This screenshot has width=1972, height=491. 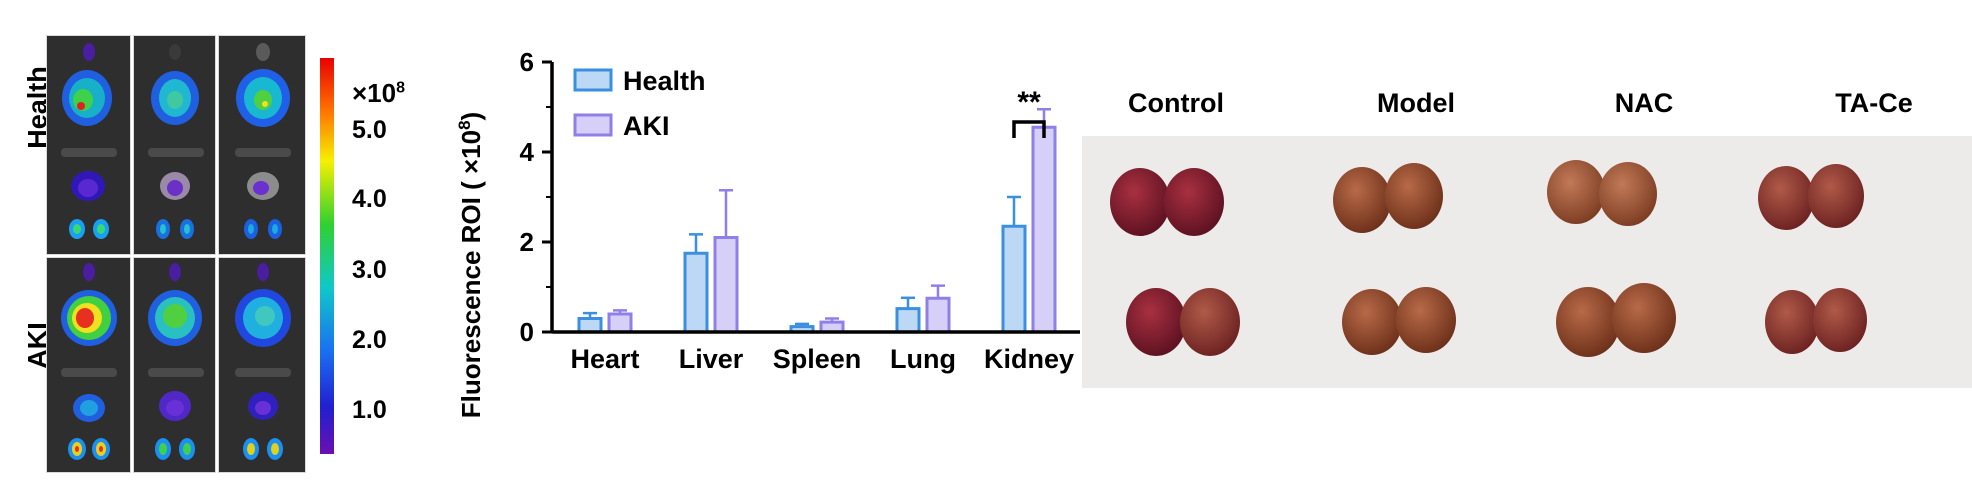 I want to click on x-tick-label: Spleen, so click(x=817, y=359).